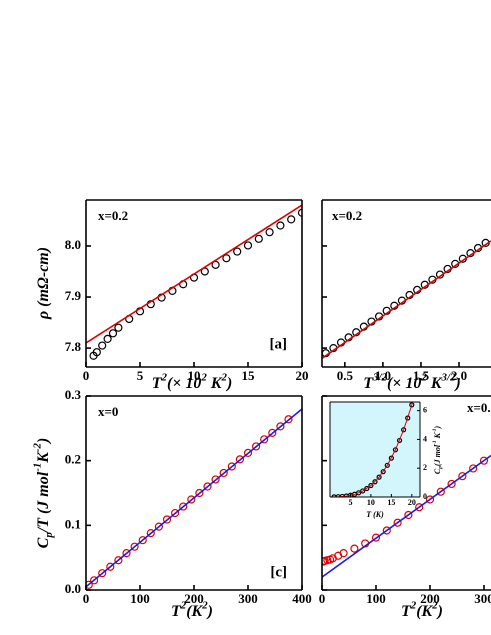 The height and width of the screenshot is (635, 491). Describe the element at coordinates (439, 611) in the screenshot. I see `x-axis-label-part: )` at that location.